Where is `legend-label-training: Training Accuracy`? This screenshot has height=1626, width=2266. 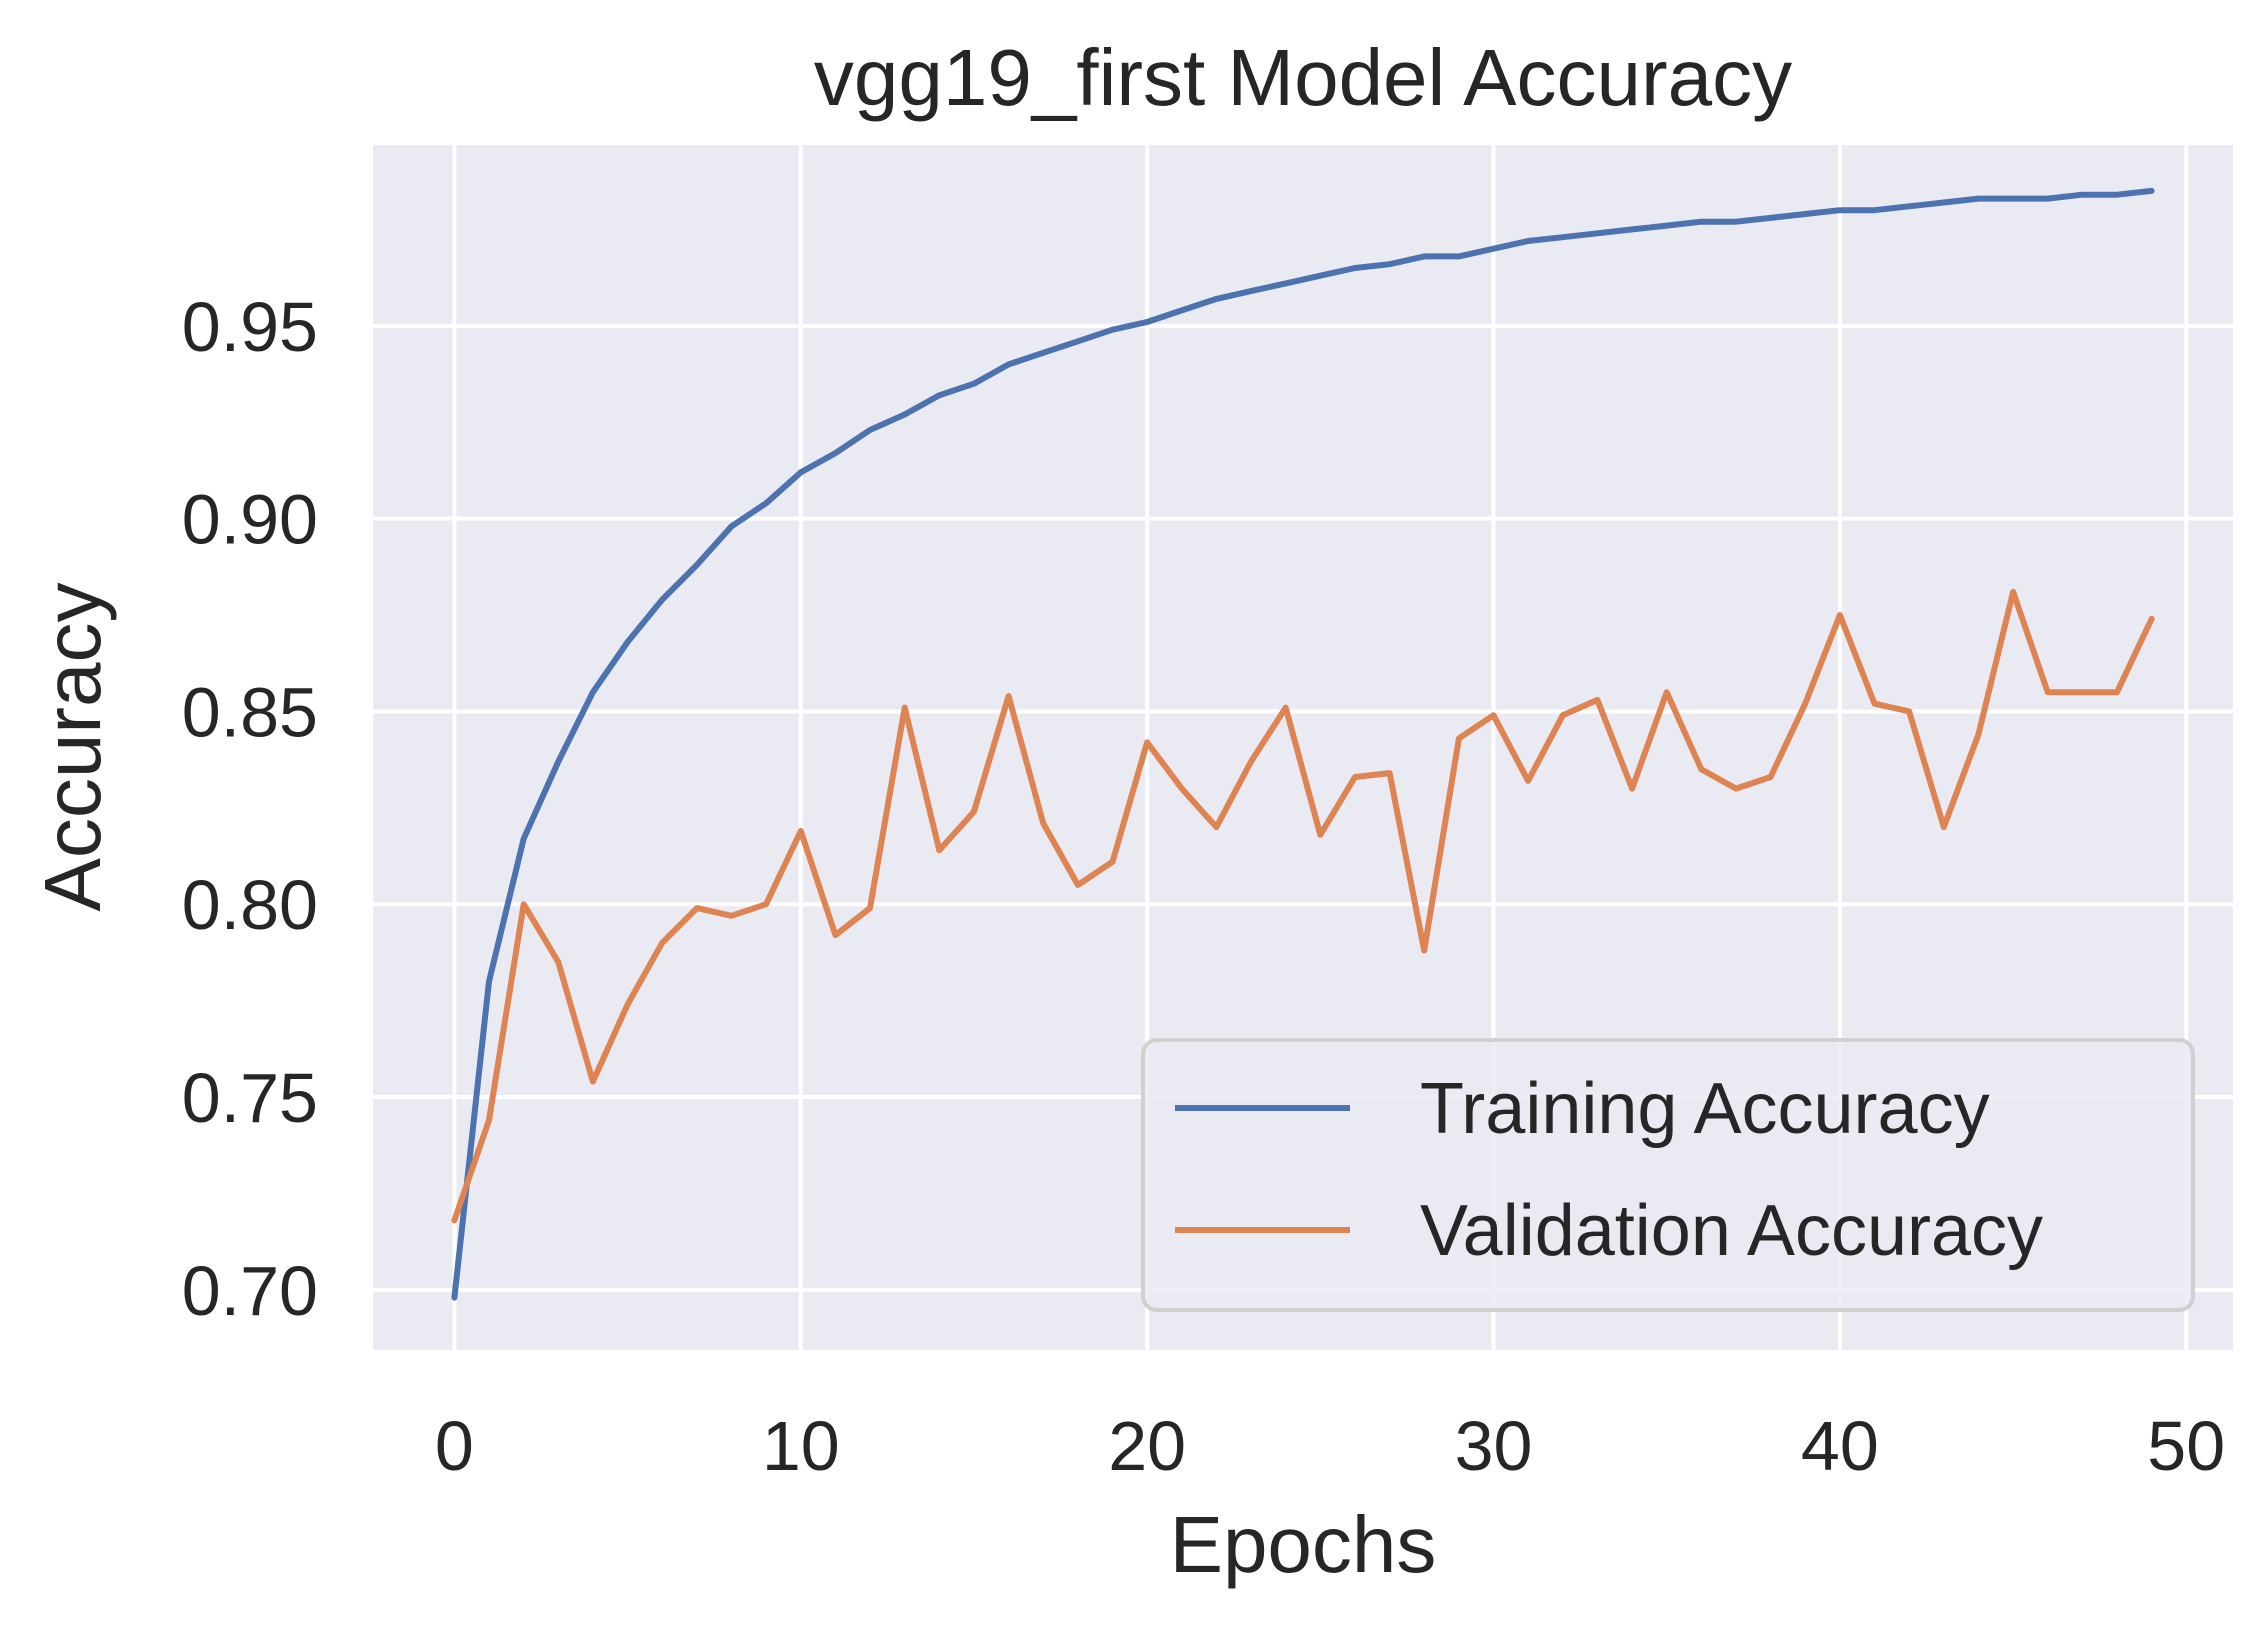
legend-label-training: Training Accuracy is located at coordinates (1705, 1109).